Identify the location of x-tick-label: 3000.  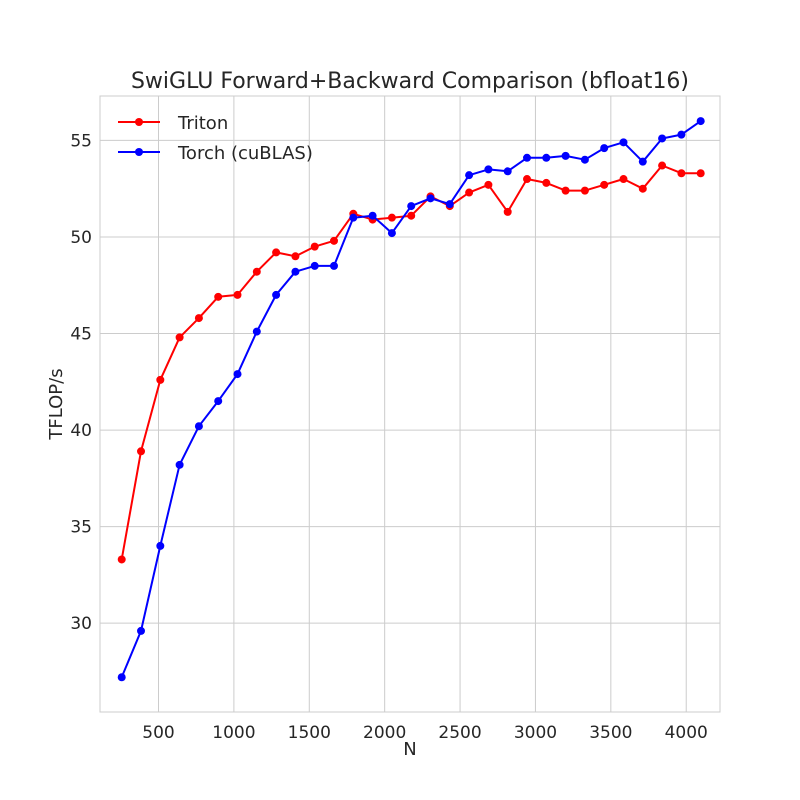
(535, 733).